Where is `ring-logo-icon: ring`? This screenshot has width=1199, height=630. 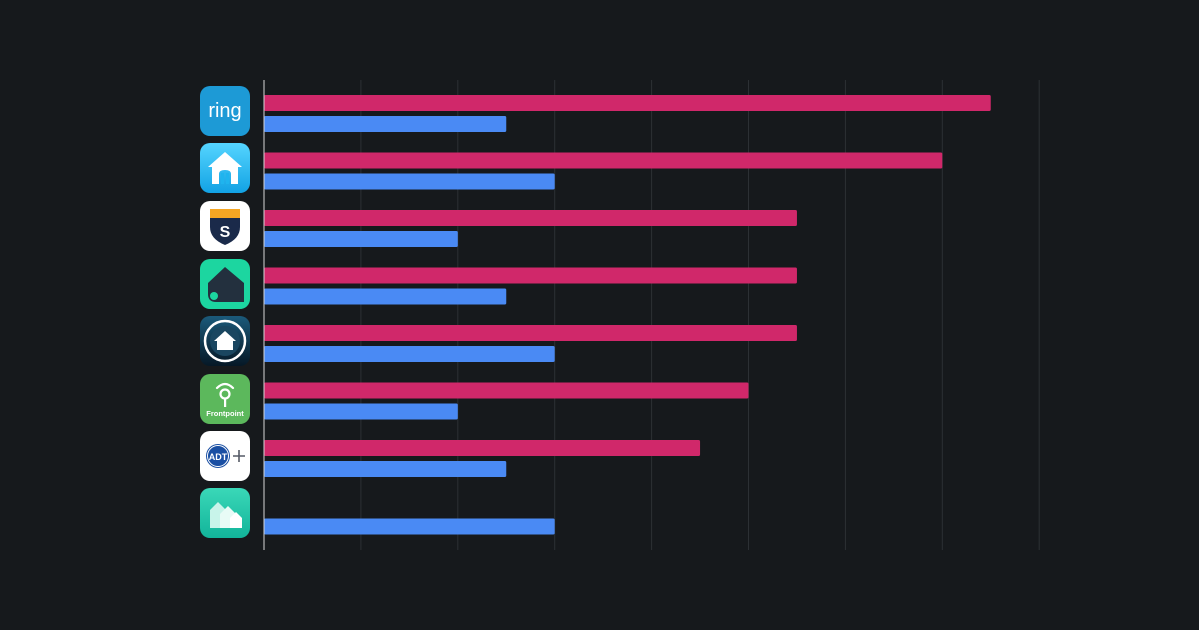 ring-logo-icon: ring is located at coordinates (225, 111).